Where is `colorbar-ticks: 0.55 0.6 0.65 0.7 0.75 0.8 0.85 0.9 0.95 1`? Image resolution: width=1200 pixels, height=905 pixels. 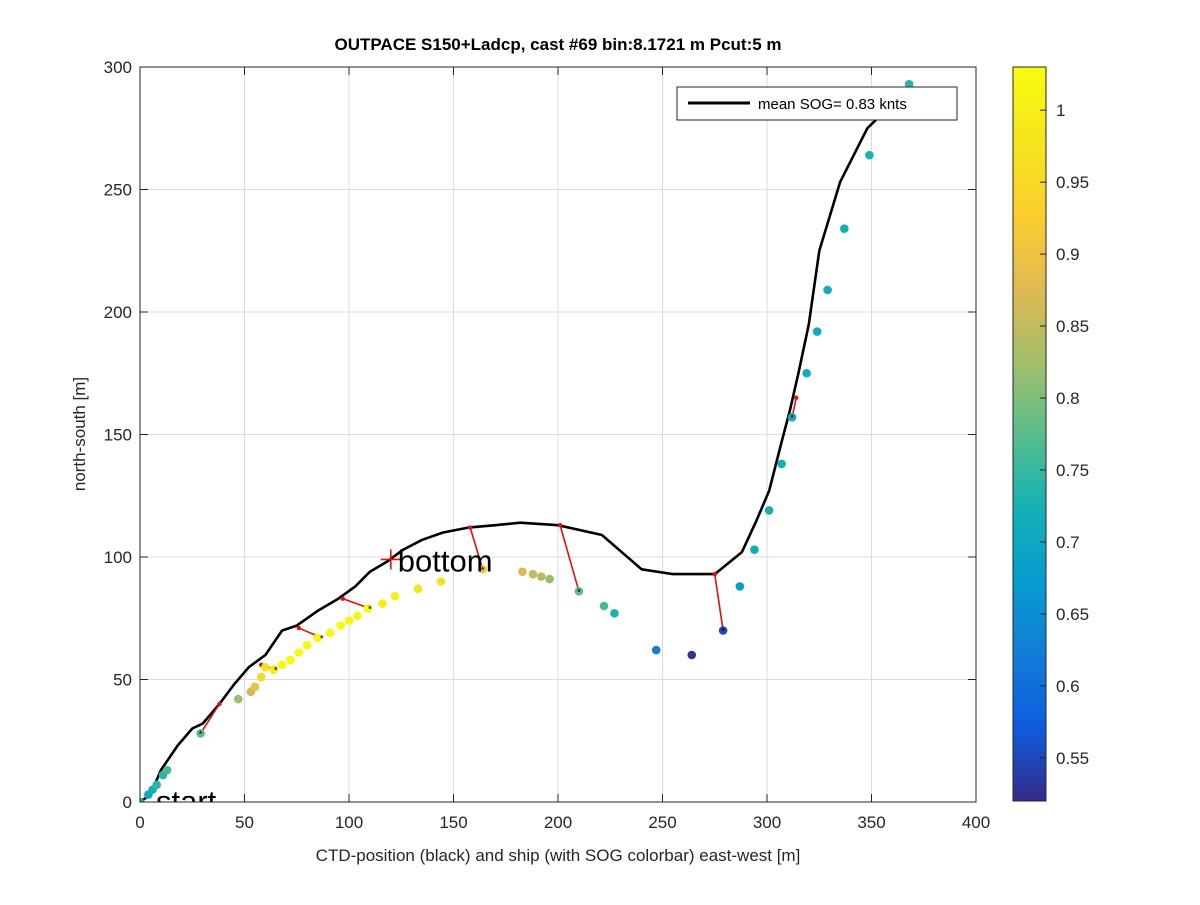
colorbar-ticks: 0.55 0.6 0.65 0.7 0.75 0.8 0.85 0.9 0.95 1 is located at coordinates (1064, 434).